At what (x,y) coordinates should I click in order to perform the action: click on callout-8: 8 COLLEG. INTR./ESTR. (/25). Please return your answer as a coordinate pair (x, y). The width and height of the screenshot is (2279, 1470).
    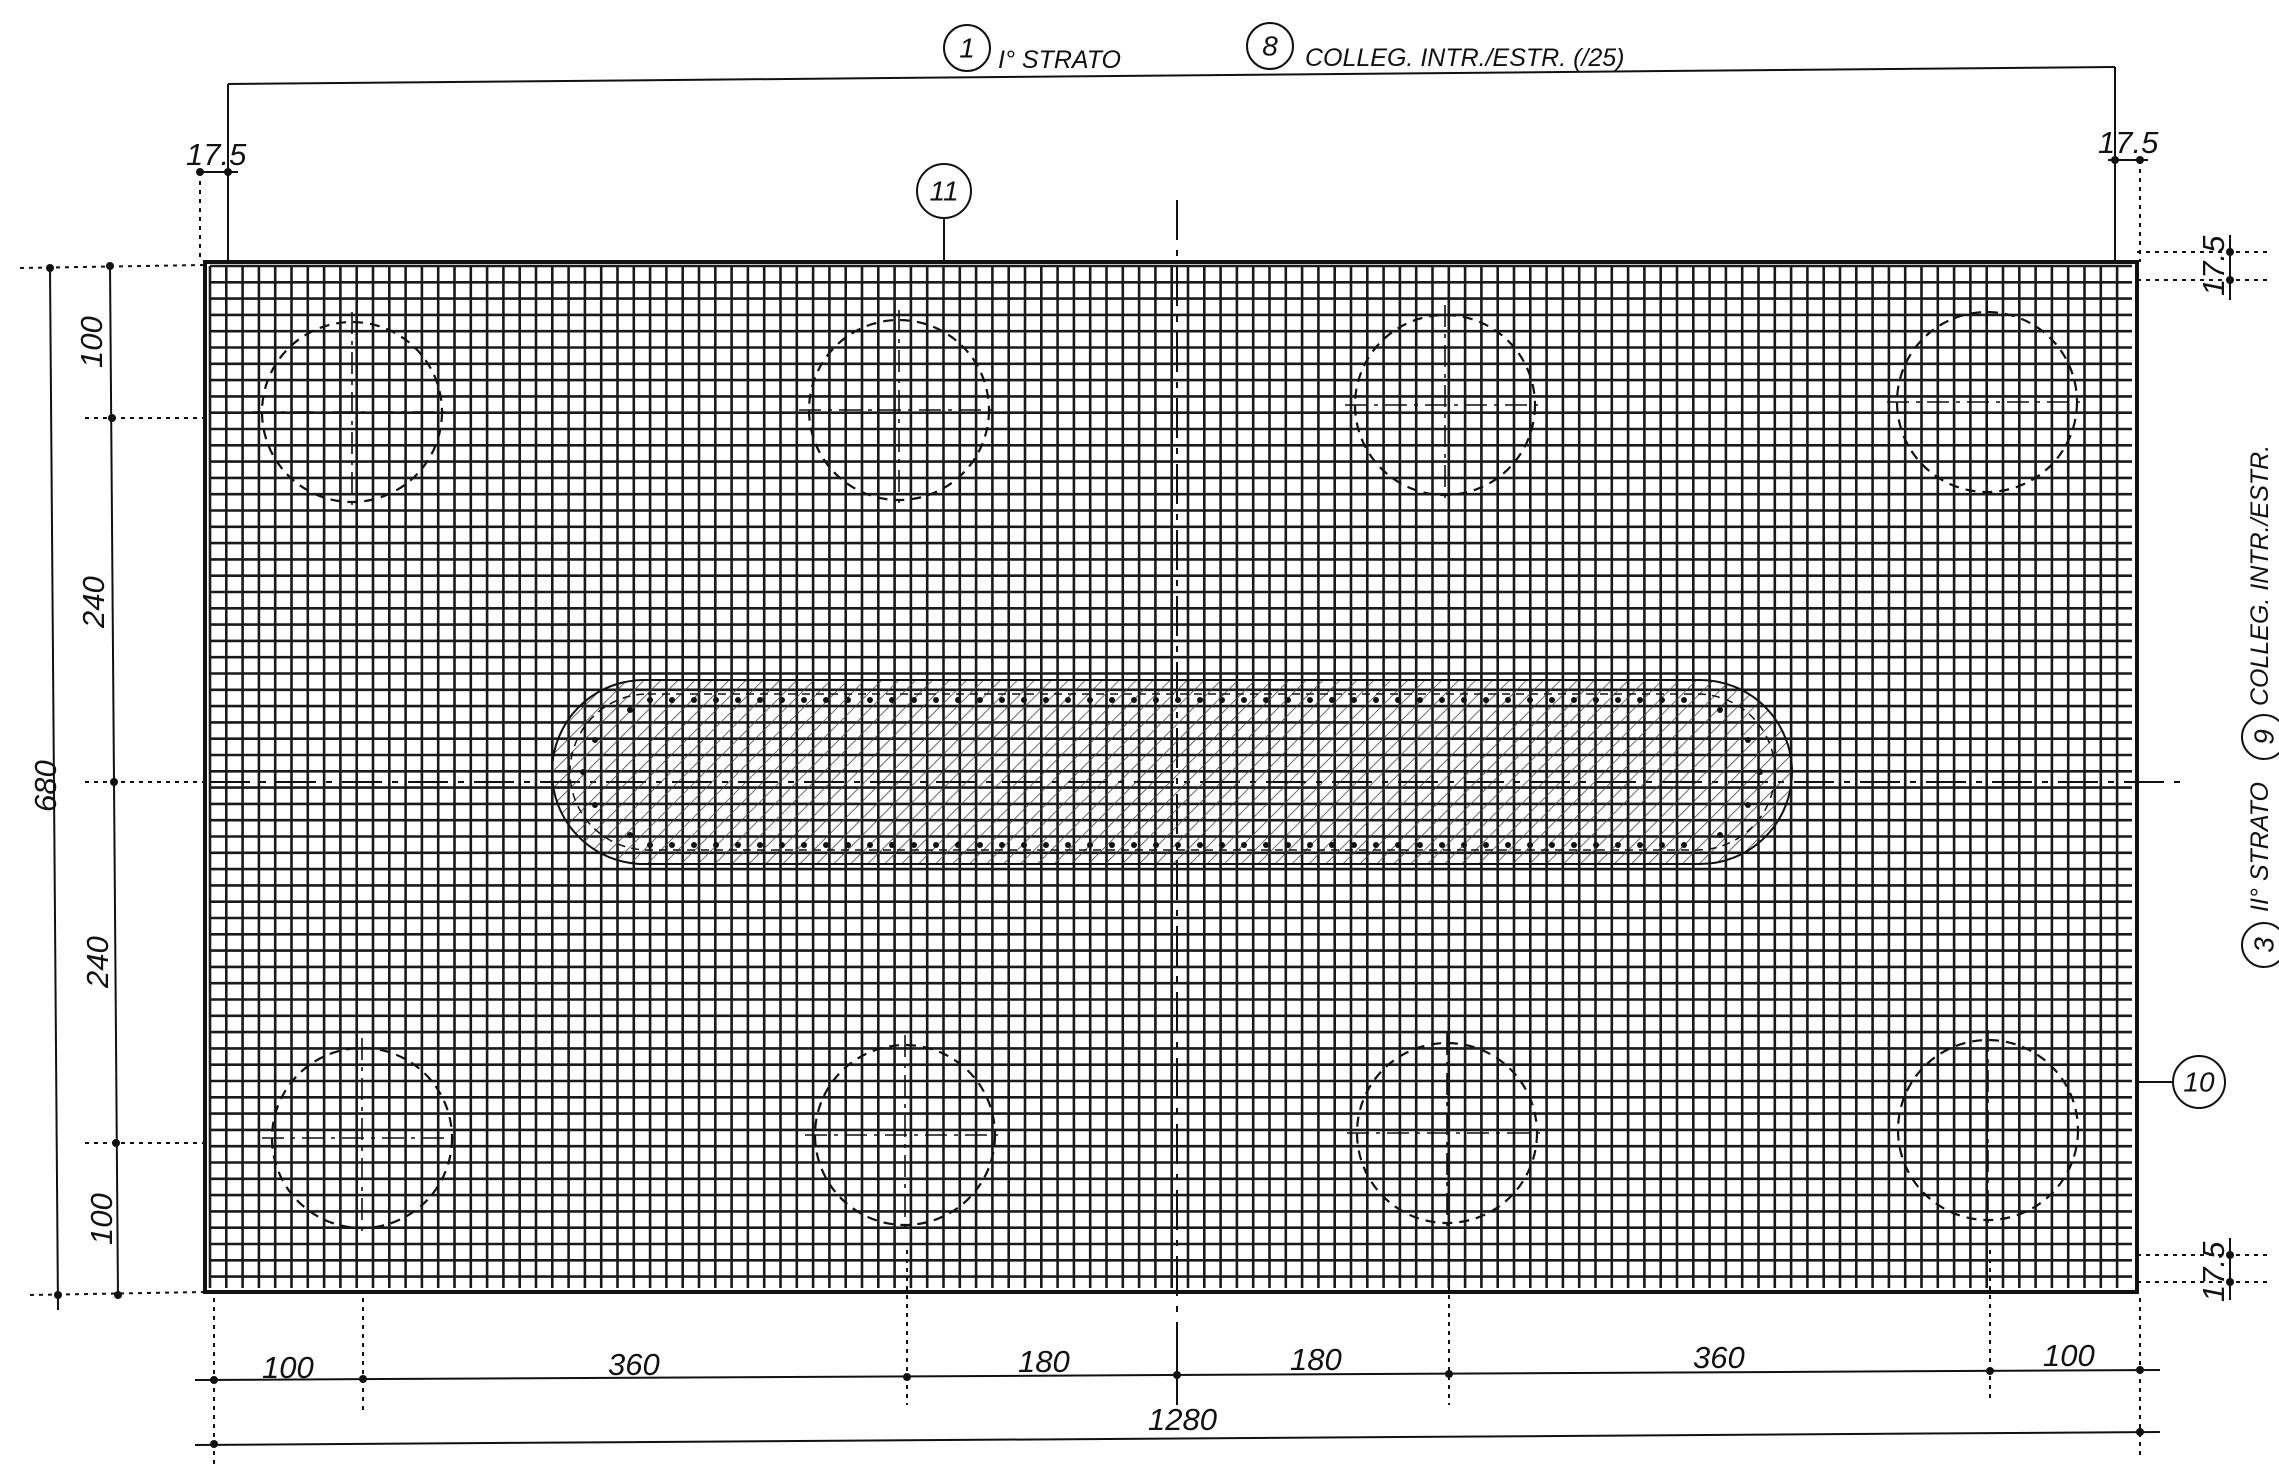
    Looking at the image, I should click on (1435, 47).